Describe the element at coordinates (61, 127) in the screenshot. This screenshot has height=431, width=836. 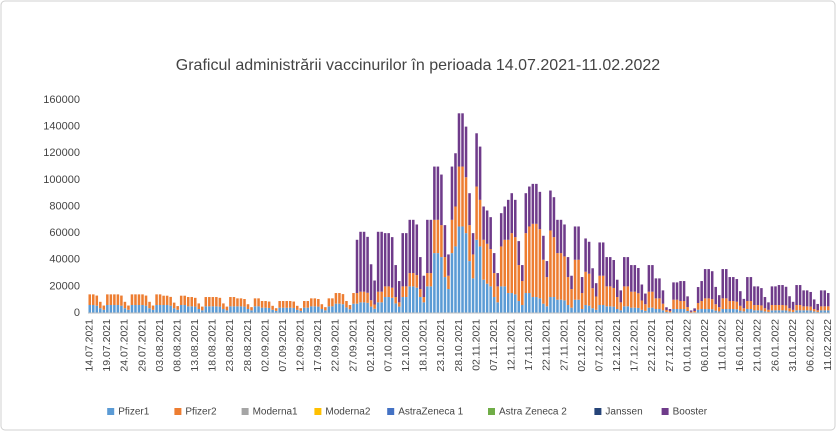
I see `y-tick-label: 140000` at that location.